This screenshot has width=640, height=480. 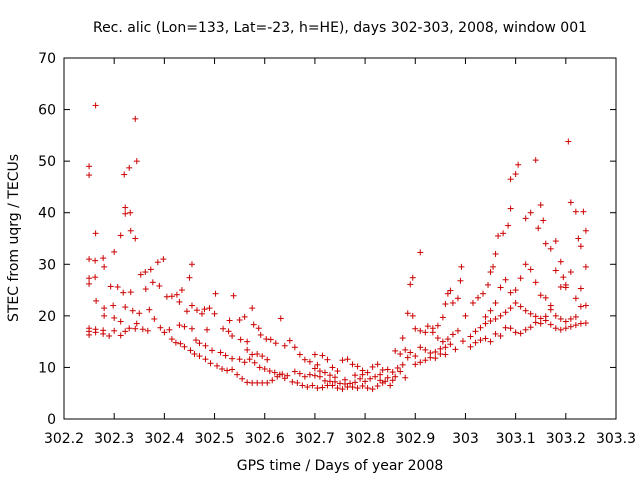 What do you see at coordinates (265, 439) in the screenshot?
I see `x-tick-label: 302.6` at bounding box center [265, 439].